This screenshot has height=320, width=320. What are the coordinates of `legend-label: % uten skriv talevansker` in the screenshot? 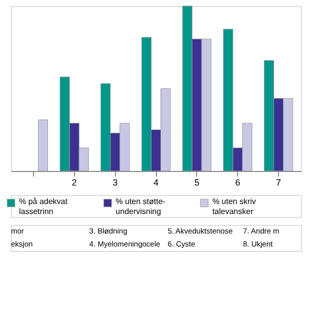 It's located at (234, 206).